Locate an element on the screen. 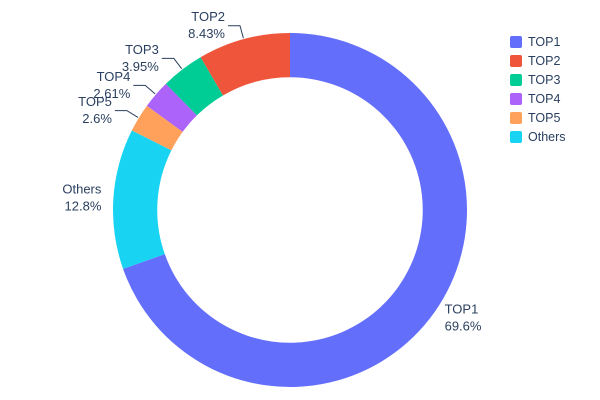 The image size is (600, 400). slice-label-Others: Others is located at coordinates (82, 189).